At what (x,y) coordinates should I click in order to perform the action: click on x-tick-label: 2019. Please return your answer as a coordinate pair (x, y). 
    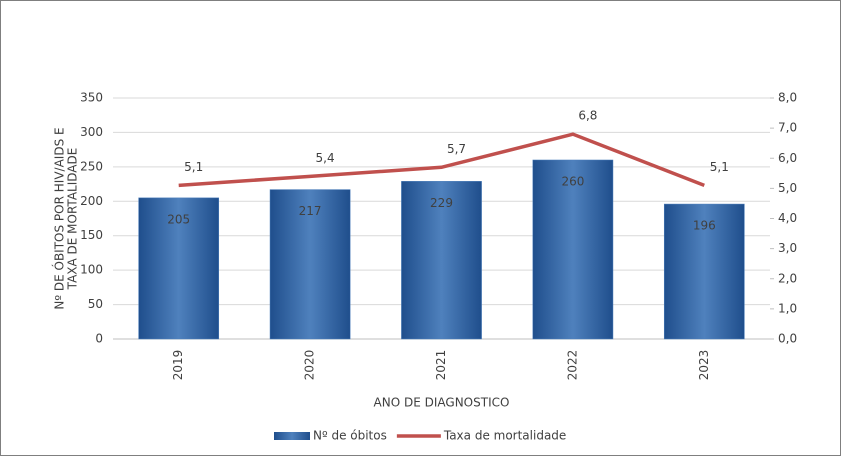
    Looking at the image, I should click on (178, 365).